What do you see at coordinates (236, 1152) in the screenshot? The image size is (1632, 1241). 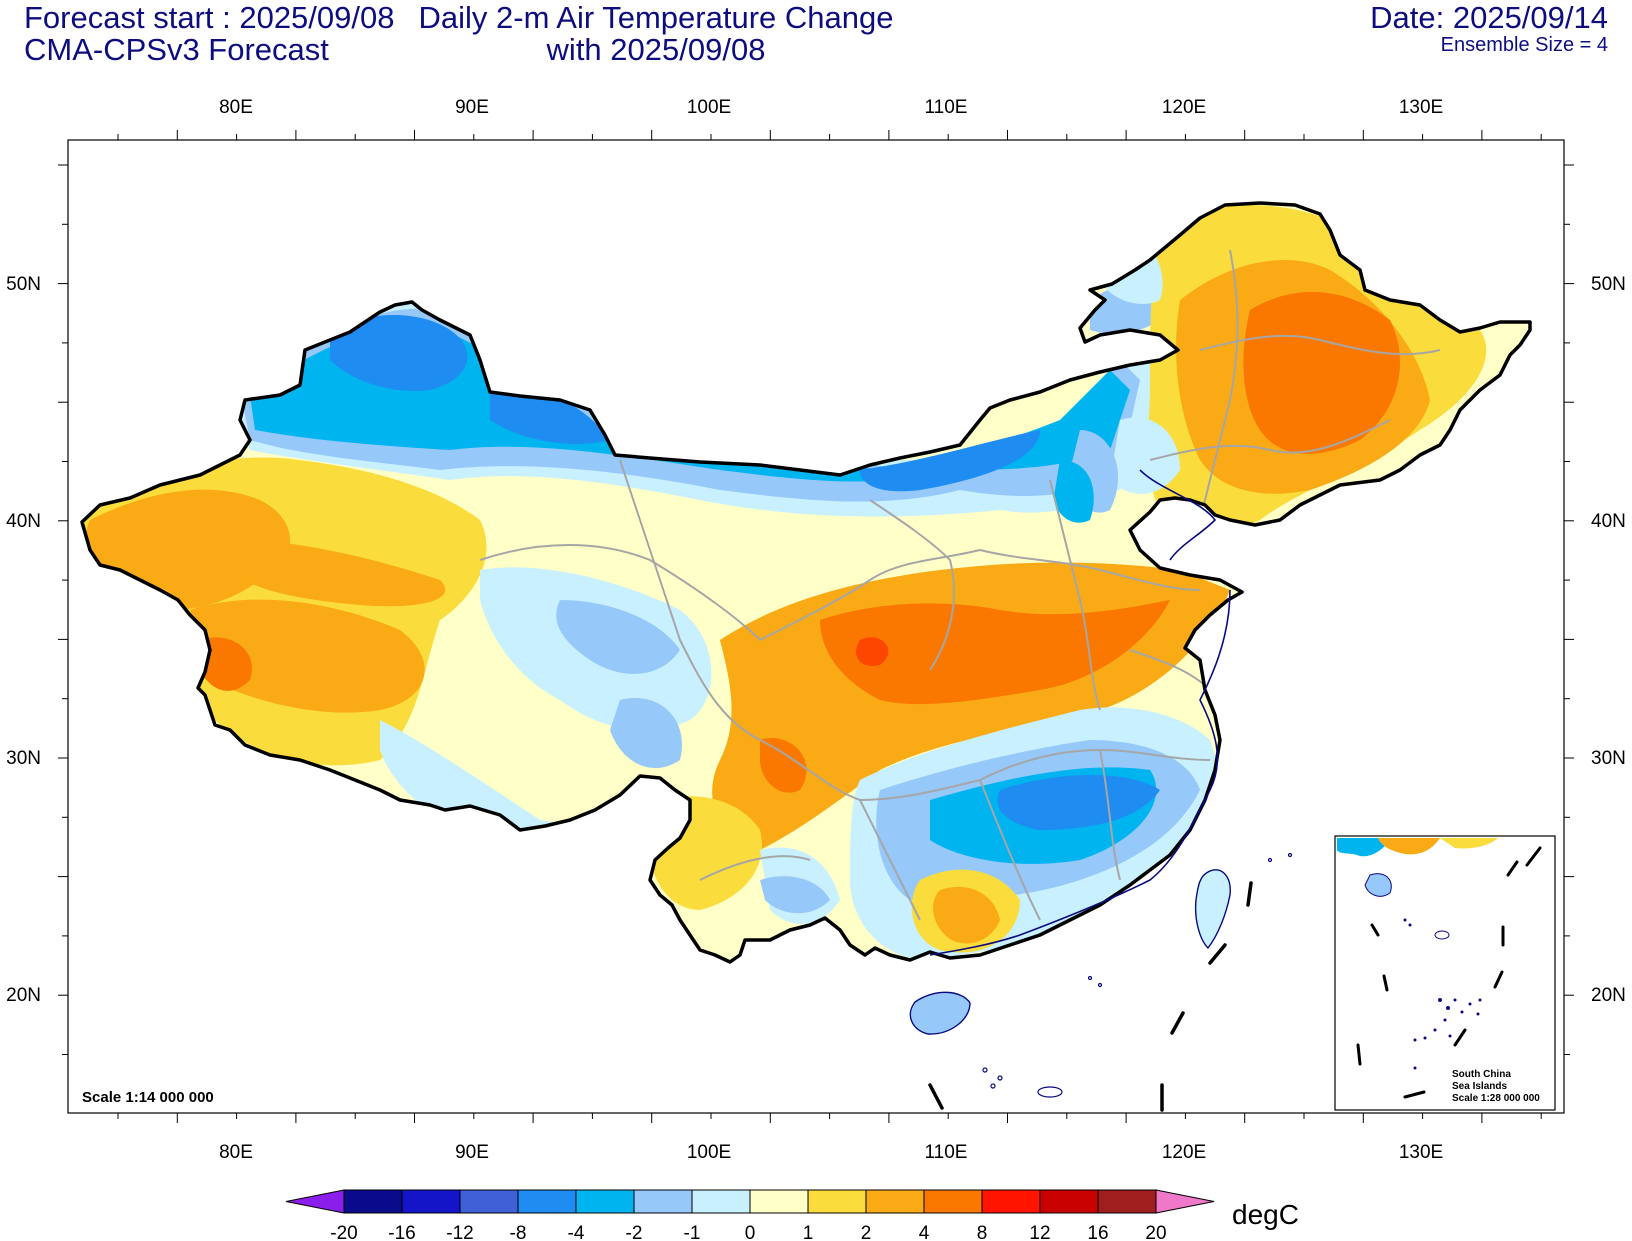 I see `lon-label-bottom-80e: 80E` at bounding box center [236, 1152].